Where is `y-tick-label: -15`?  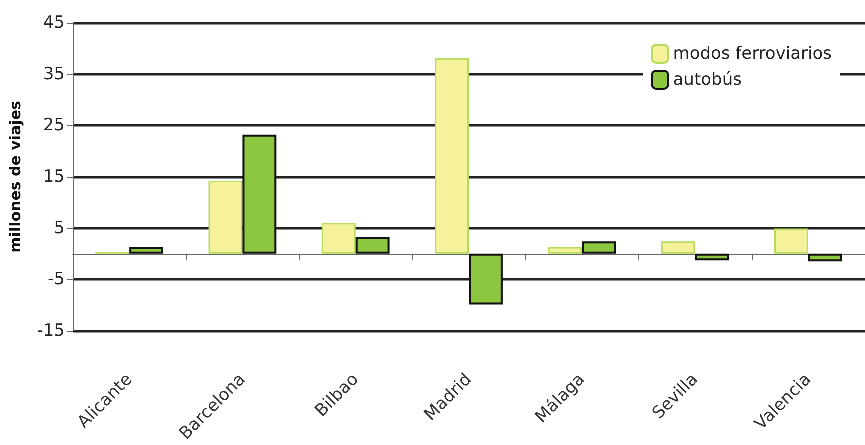 y-tick-label: -15 is located at coordinates (51, 330).